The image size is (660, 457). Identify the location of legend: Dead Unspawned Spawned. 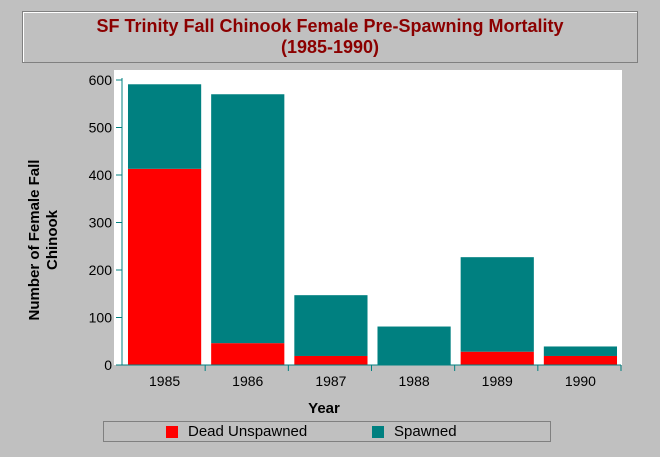
(327, 431).